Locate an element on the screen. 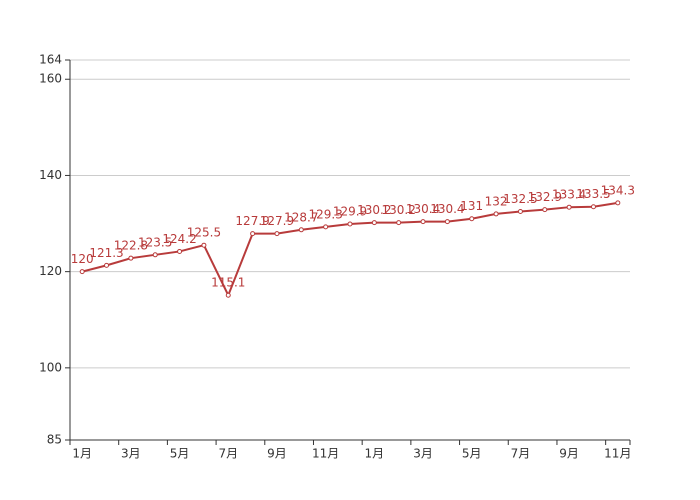 Image resolution: width=700 pixels, height=500 pixels. data-label: 122.8 is located at coordinates (131, 246).